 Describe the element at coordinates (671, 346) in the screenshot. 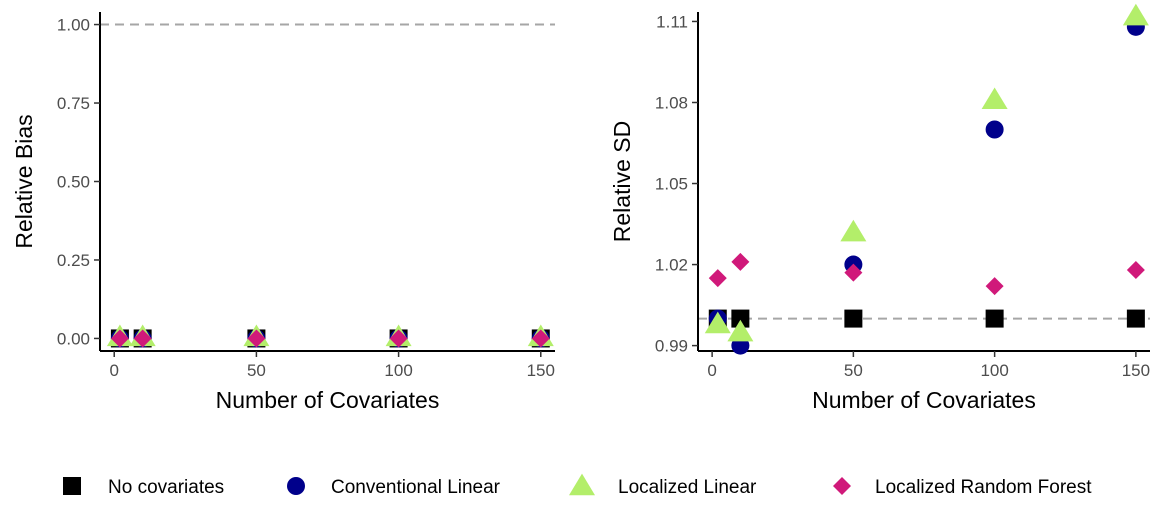

I see `y-tick-label: 0.99` at that location.